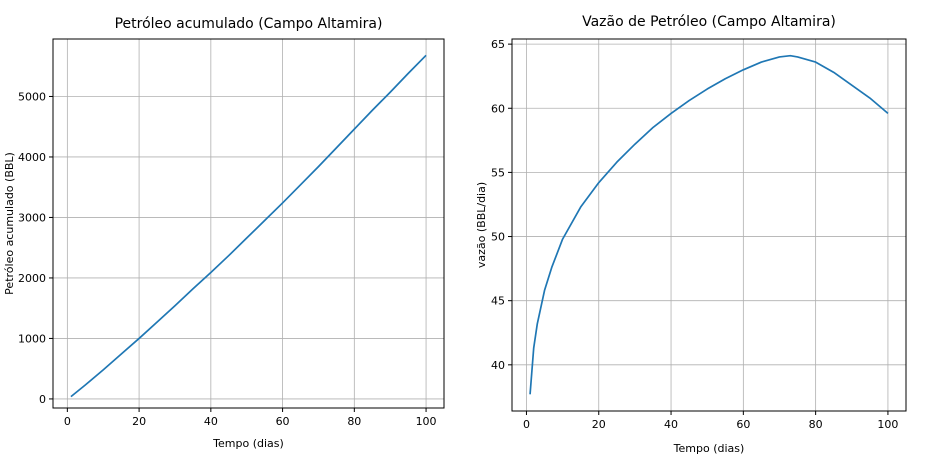 This screenshot has height=457, width=930. Describe the element at coordinates (709, 22) in the screenshot. I see `chart-title: Vazão de Petróleo (Campo Altamira)` at that location.